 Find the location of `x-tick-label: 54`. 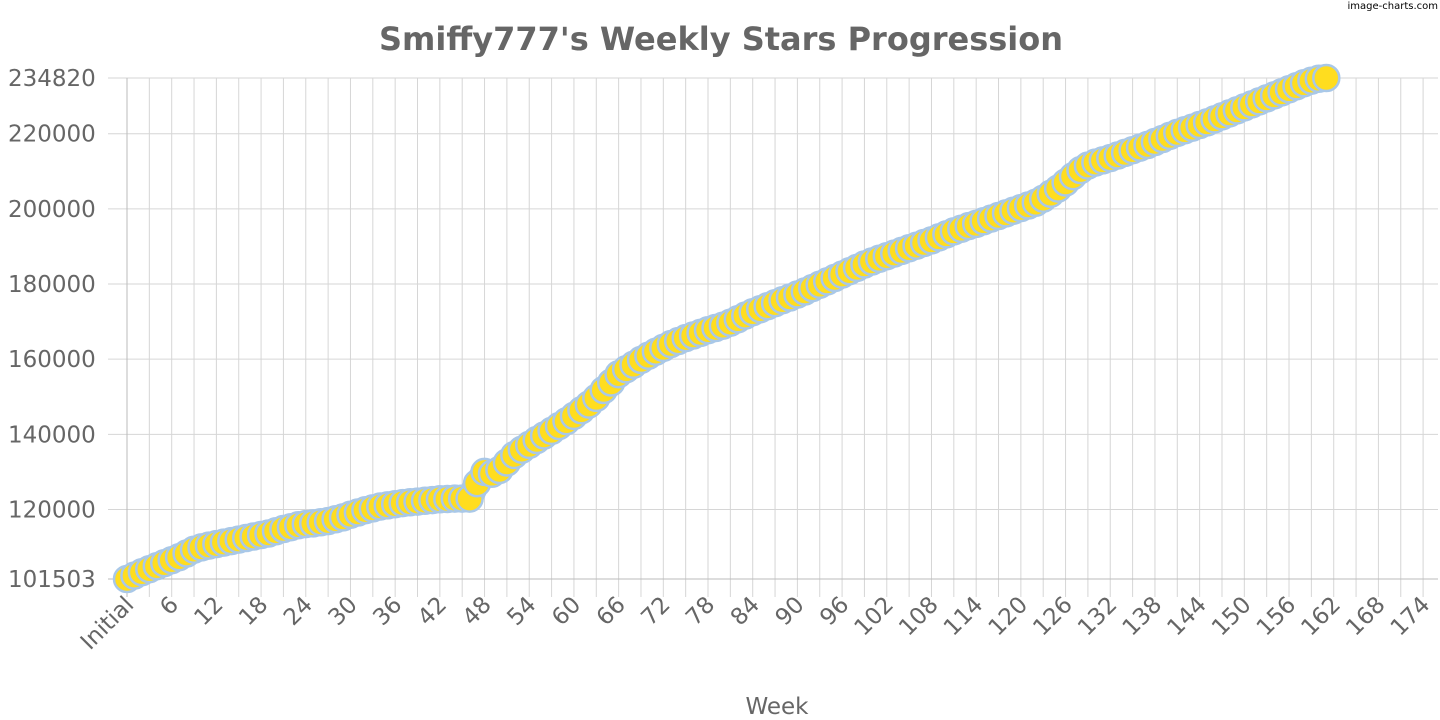

x-tick-label: 54 is located at coordinates (521, 611).